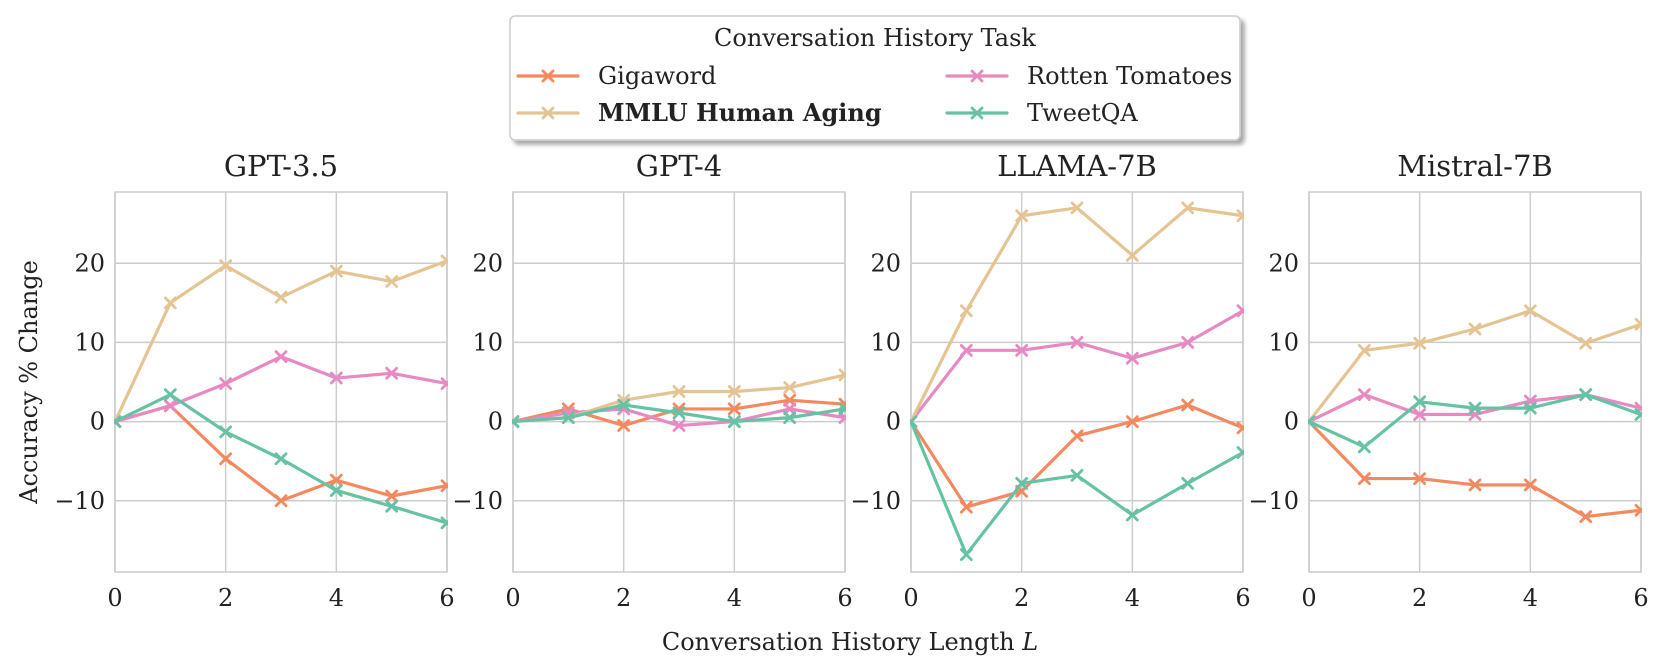  I want to click on legend-entry-gigaword: Gigaword, so click(616, 76).